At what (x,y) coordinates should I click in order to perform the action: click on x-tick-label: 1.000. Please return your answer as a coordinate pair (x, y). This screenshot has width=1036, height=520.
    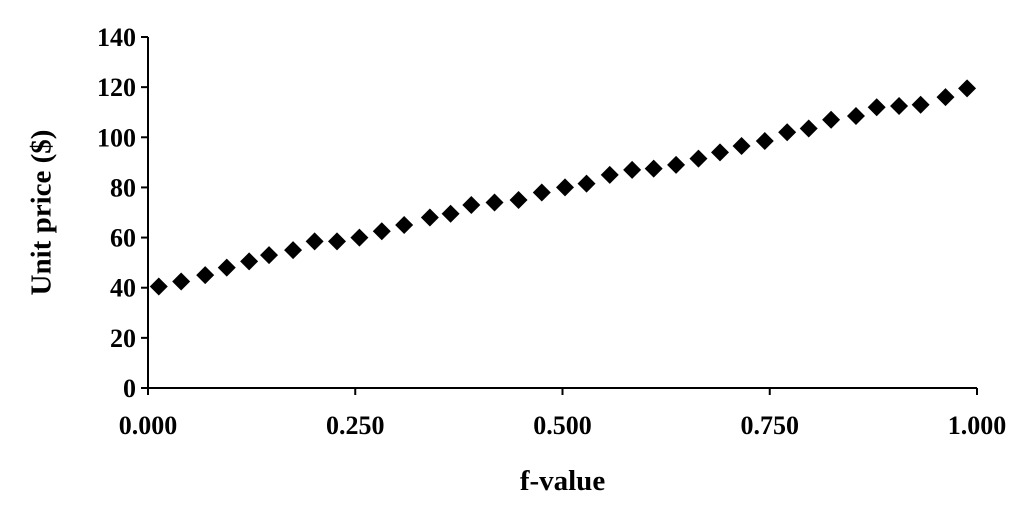
    Looking at the image, I should click on (977, 425).